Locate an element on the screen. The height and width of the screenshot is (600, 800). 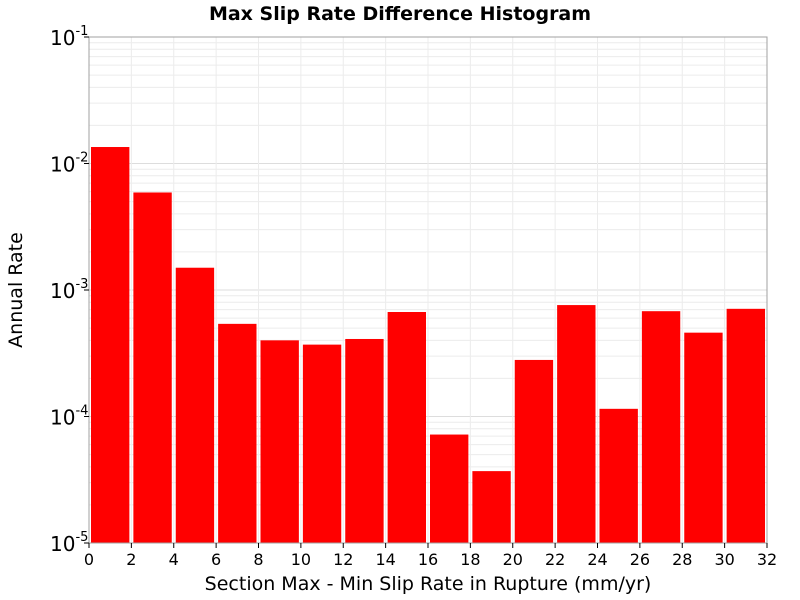
chart-title: Max Slip Rate Difference Histogram is located at coordinates (400, 14).